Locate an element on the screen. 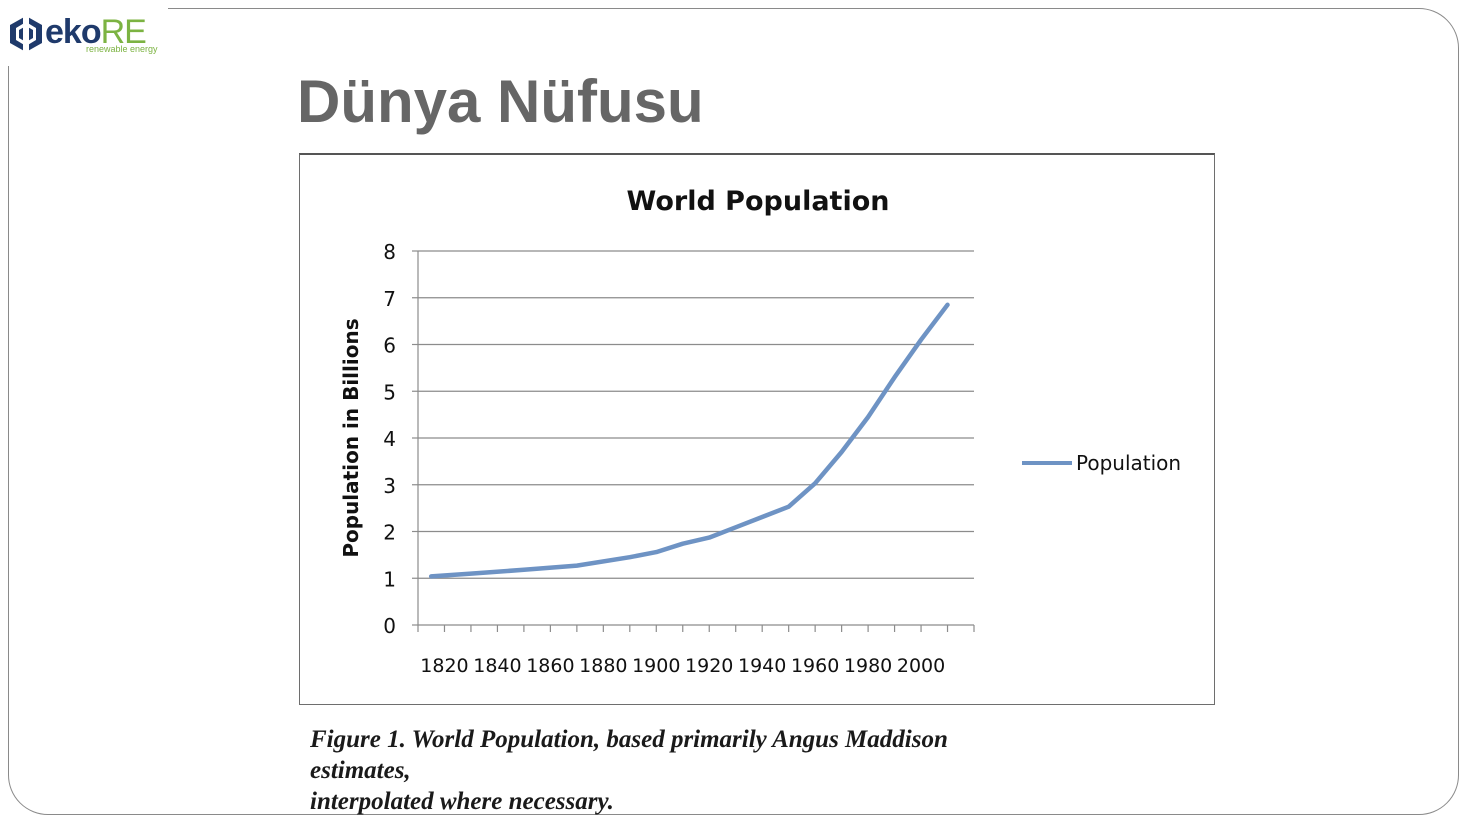  y-tick-label-7: 7 is located at coordinates (389, 299).